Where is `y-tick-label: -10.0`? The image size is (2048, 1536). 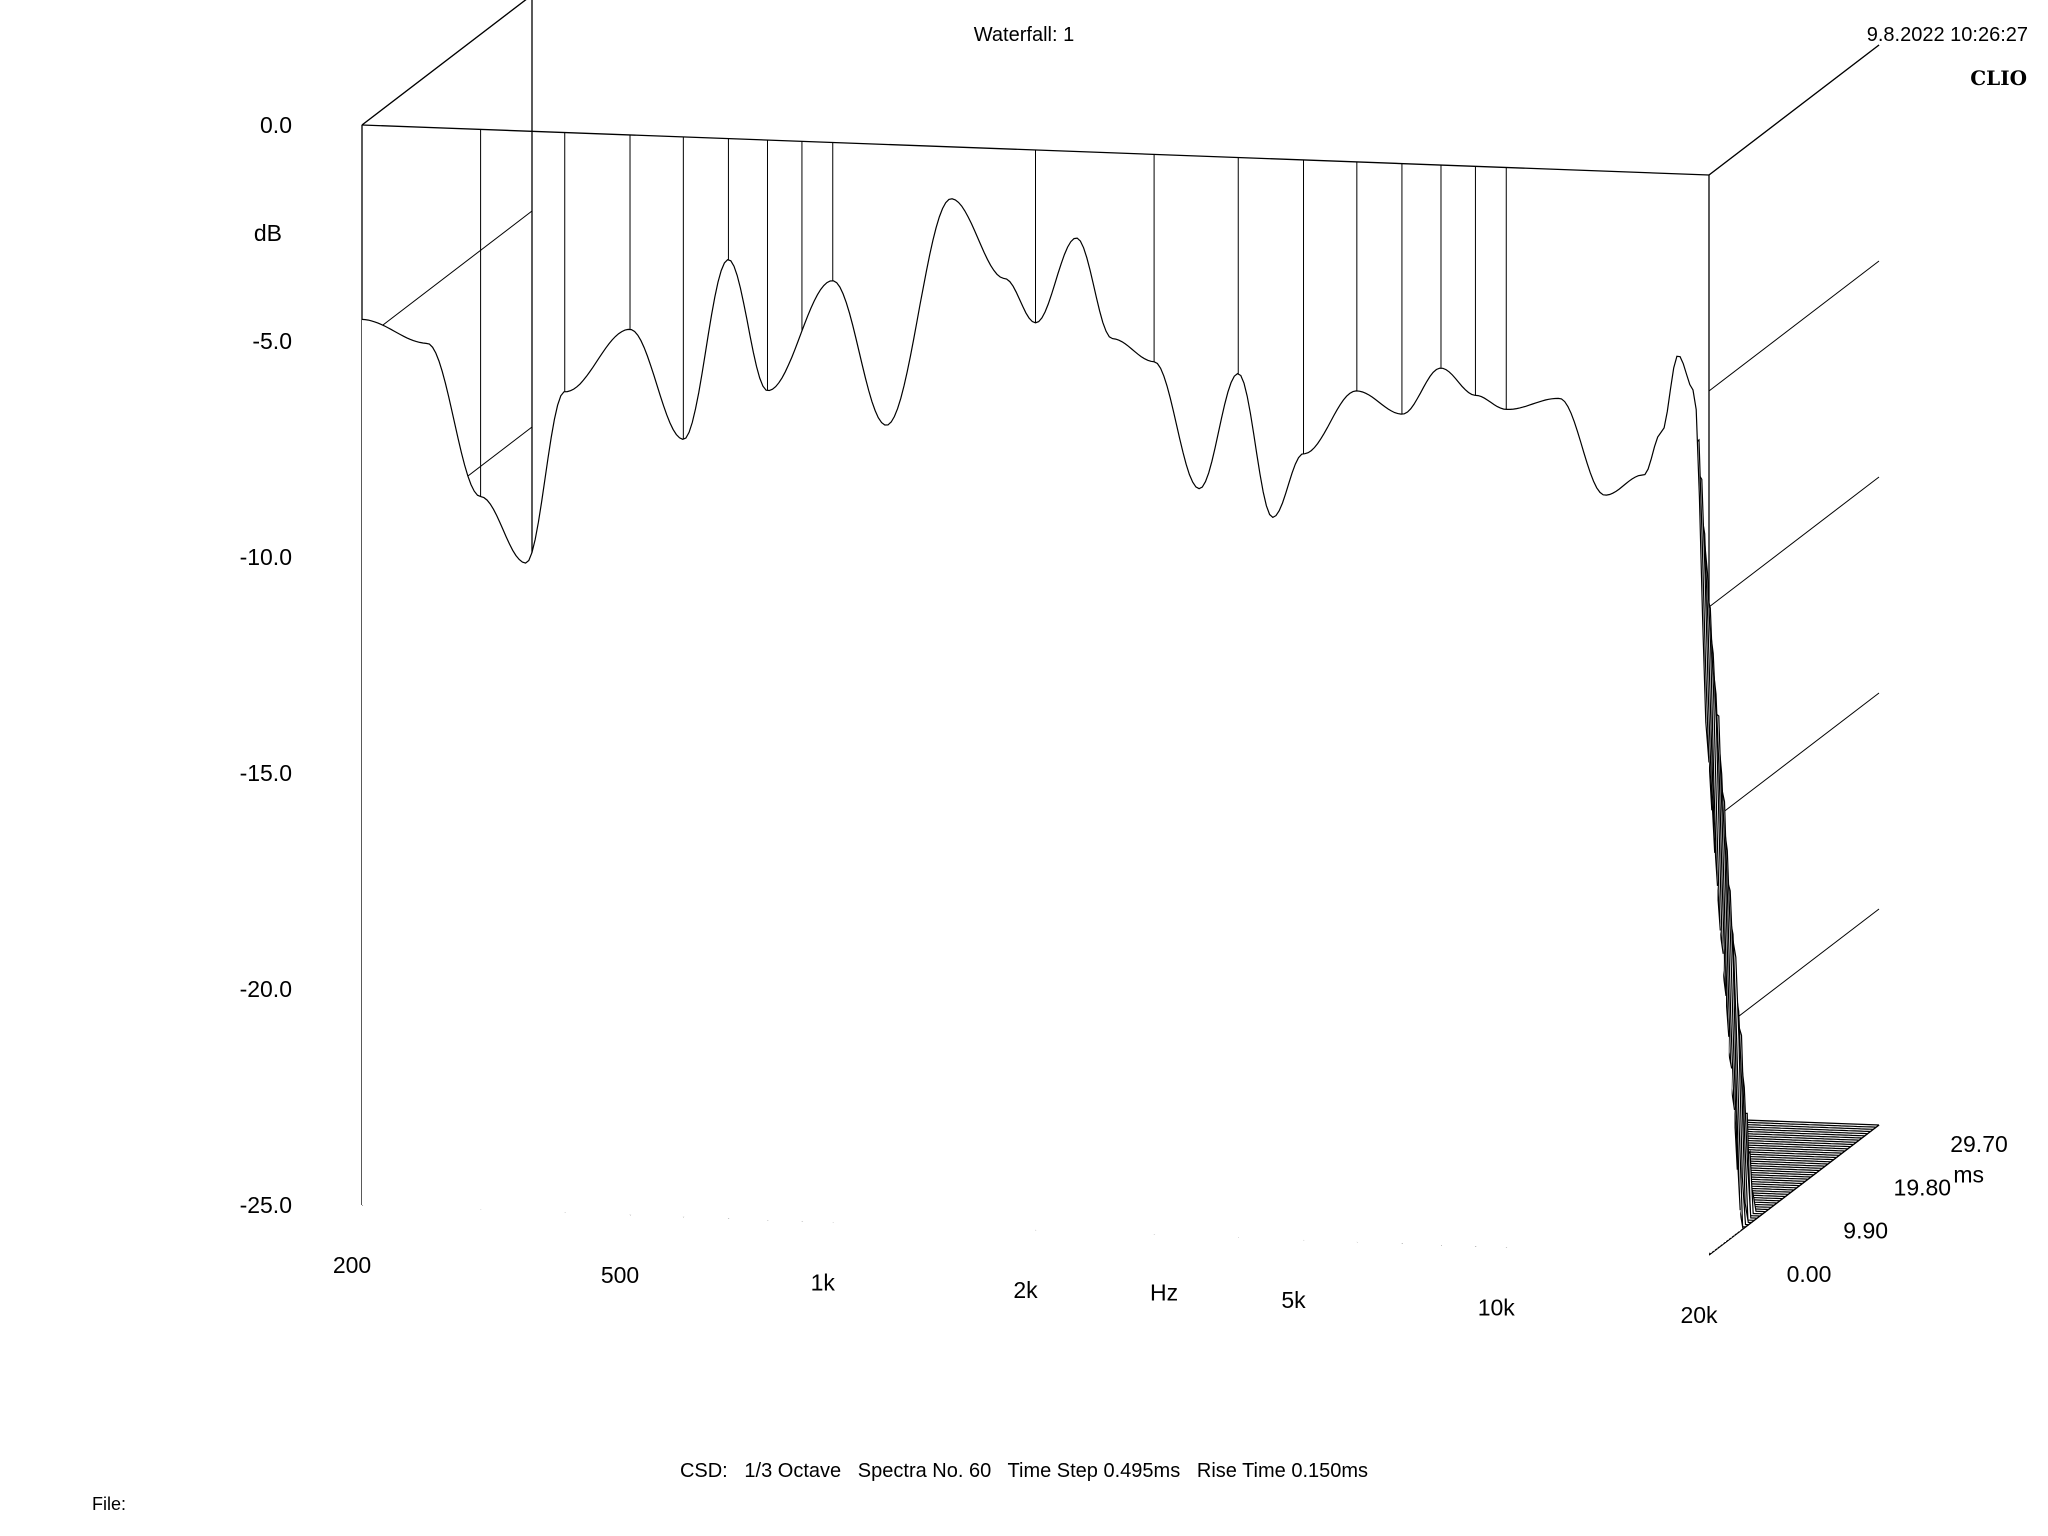 y-tick-label: -10.0 is located at coordinates (266, 557).